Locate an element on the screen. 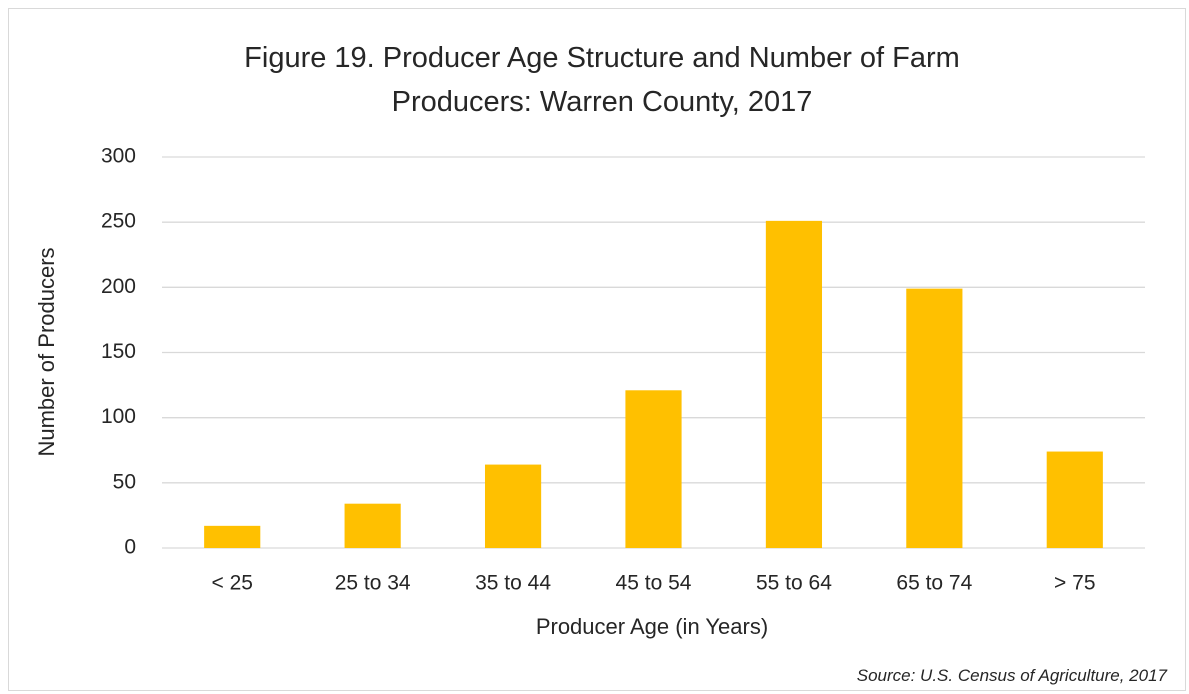 This screenshot has height=694, width=1189. y-tick-label: 250 is located at coordinates (118, 221).